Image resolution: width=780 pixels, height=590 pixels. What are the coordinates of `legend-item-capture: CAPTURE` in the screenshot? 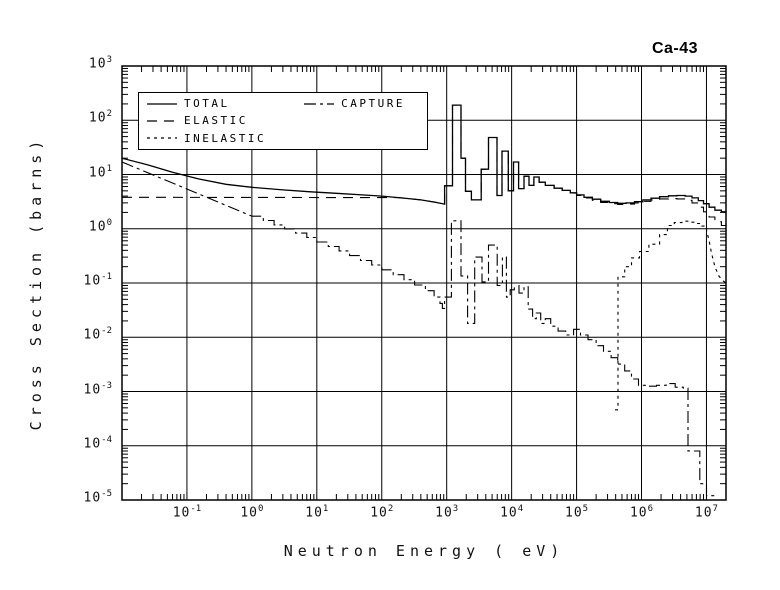 It's located at (361, 103).